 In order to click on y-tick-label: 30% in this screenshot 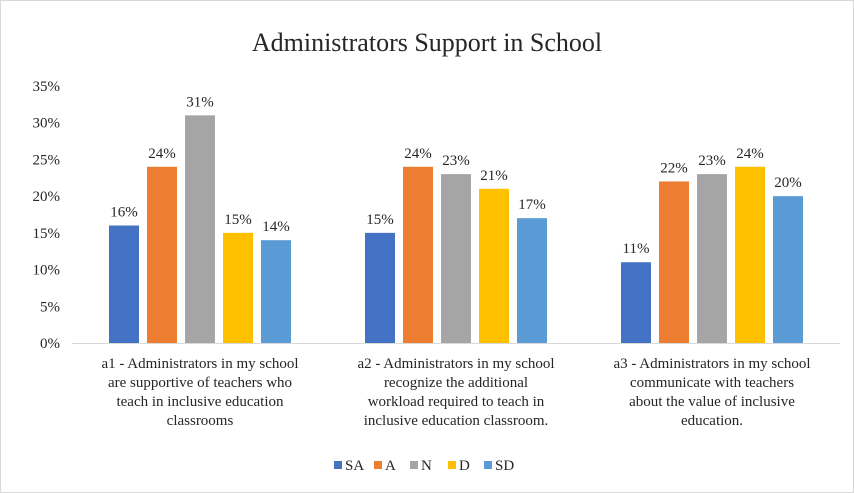, I will do `click(47, 124)`.